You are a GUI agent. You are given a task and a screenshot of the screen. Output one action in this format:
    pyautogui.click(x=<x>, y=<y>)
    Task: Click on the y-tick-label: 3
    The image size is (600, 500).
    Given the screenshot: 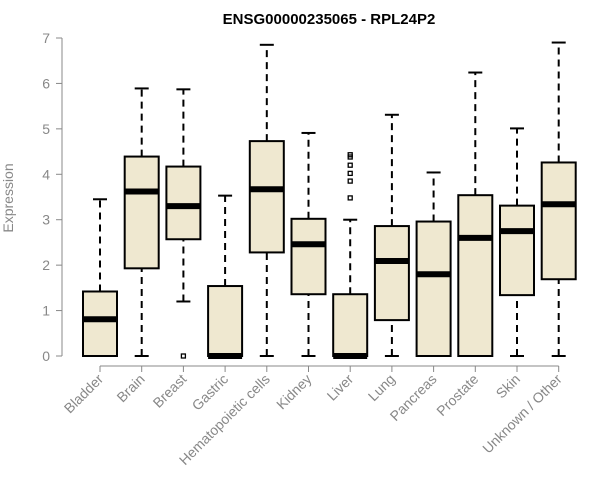 What is the action you would take?
    pyautogui.click(x=46, y=220)
    